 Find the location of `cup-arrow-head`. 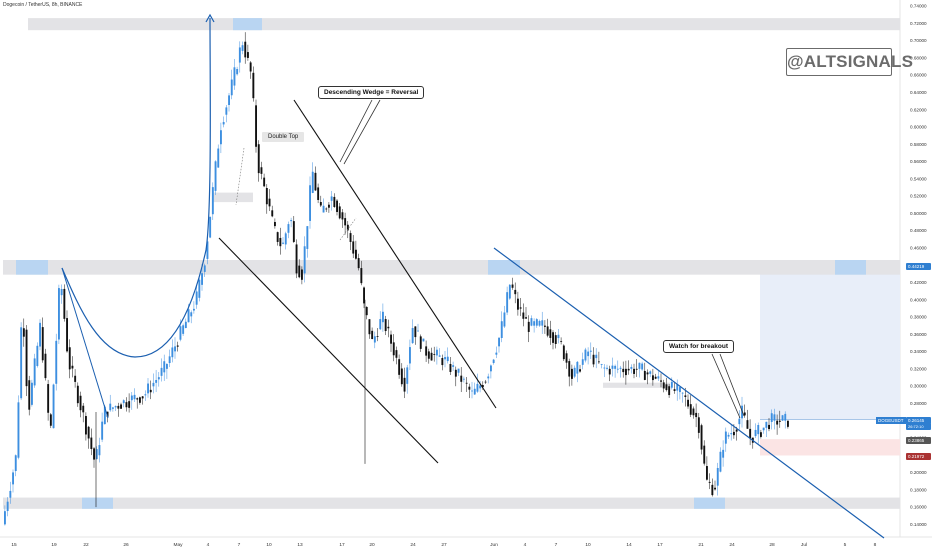

cup-arrow-head is located at coordinates (210, 18).